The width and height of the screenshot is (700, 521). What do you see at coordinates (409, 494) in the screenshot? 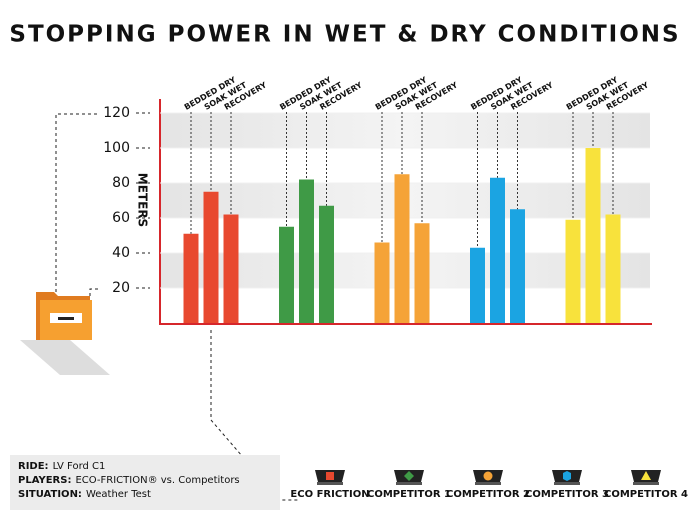
I see `legend-label: COMPETITOR 1` at bounding box center [409, 494].